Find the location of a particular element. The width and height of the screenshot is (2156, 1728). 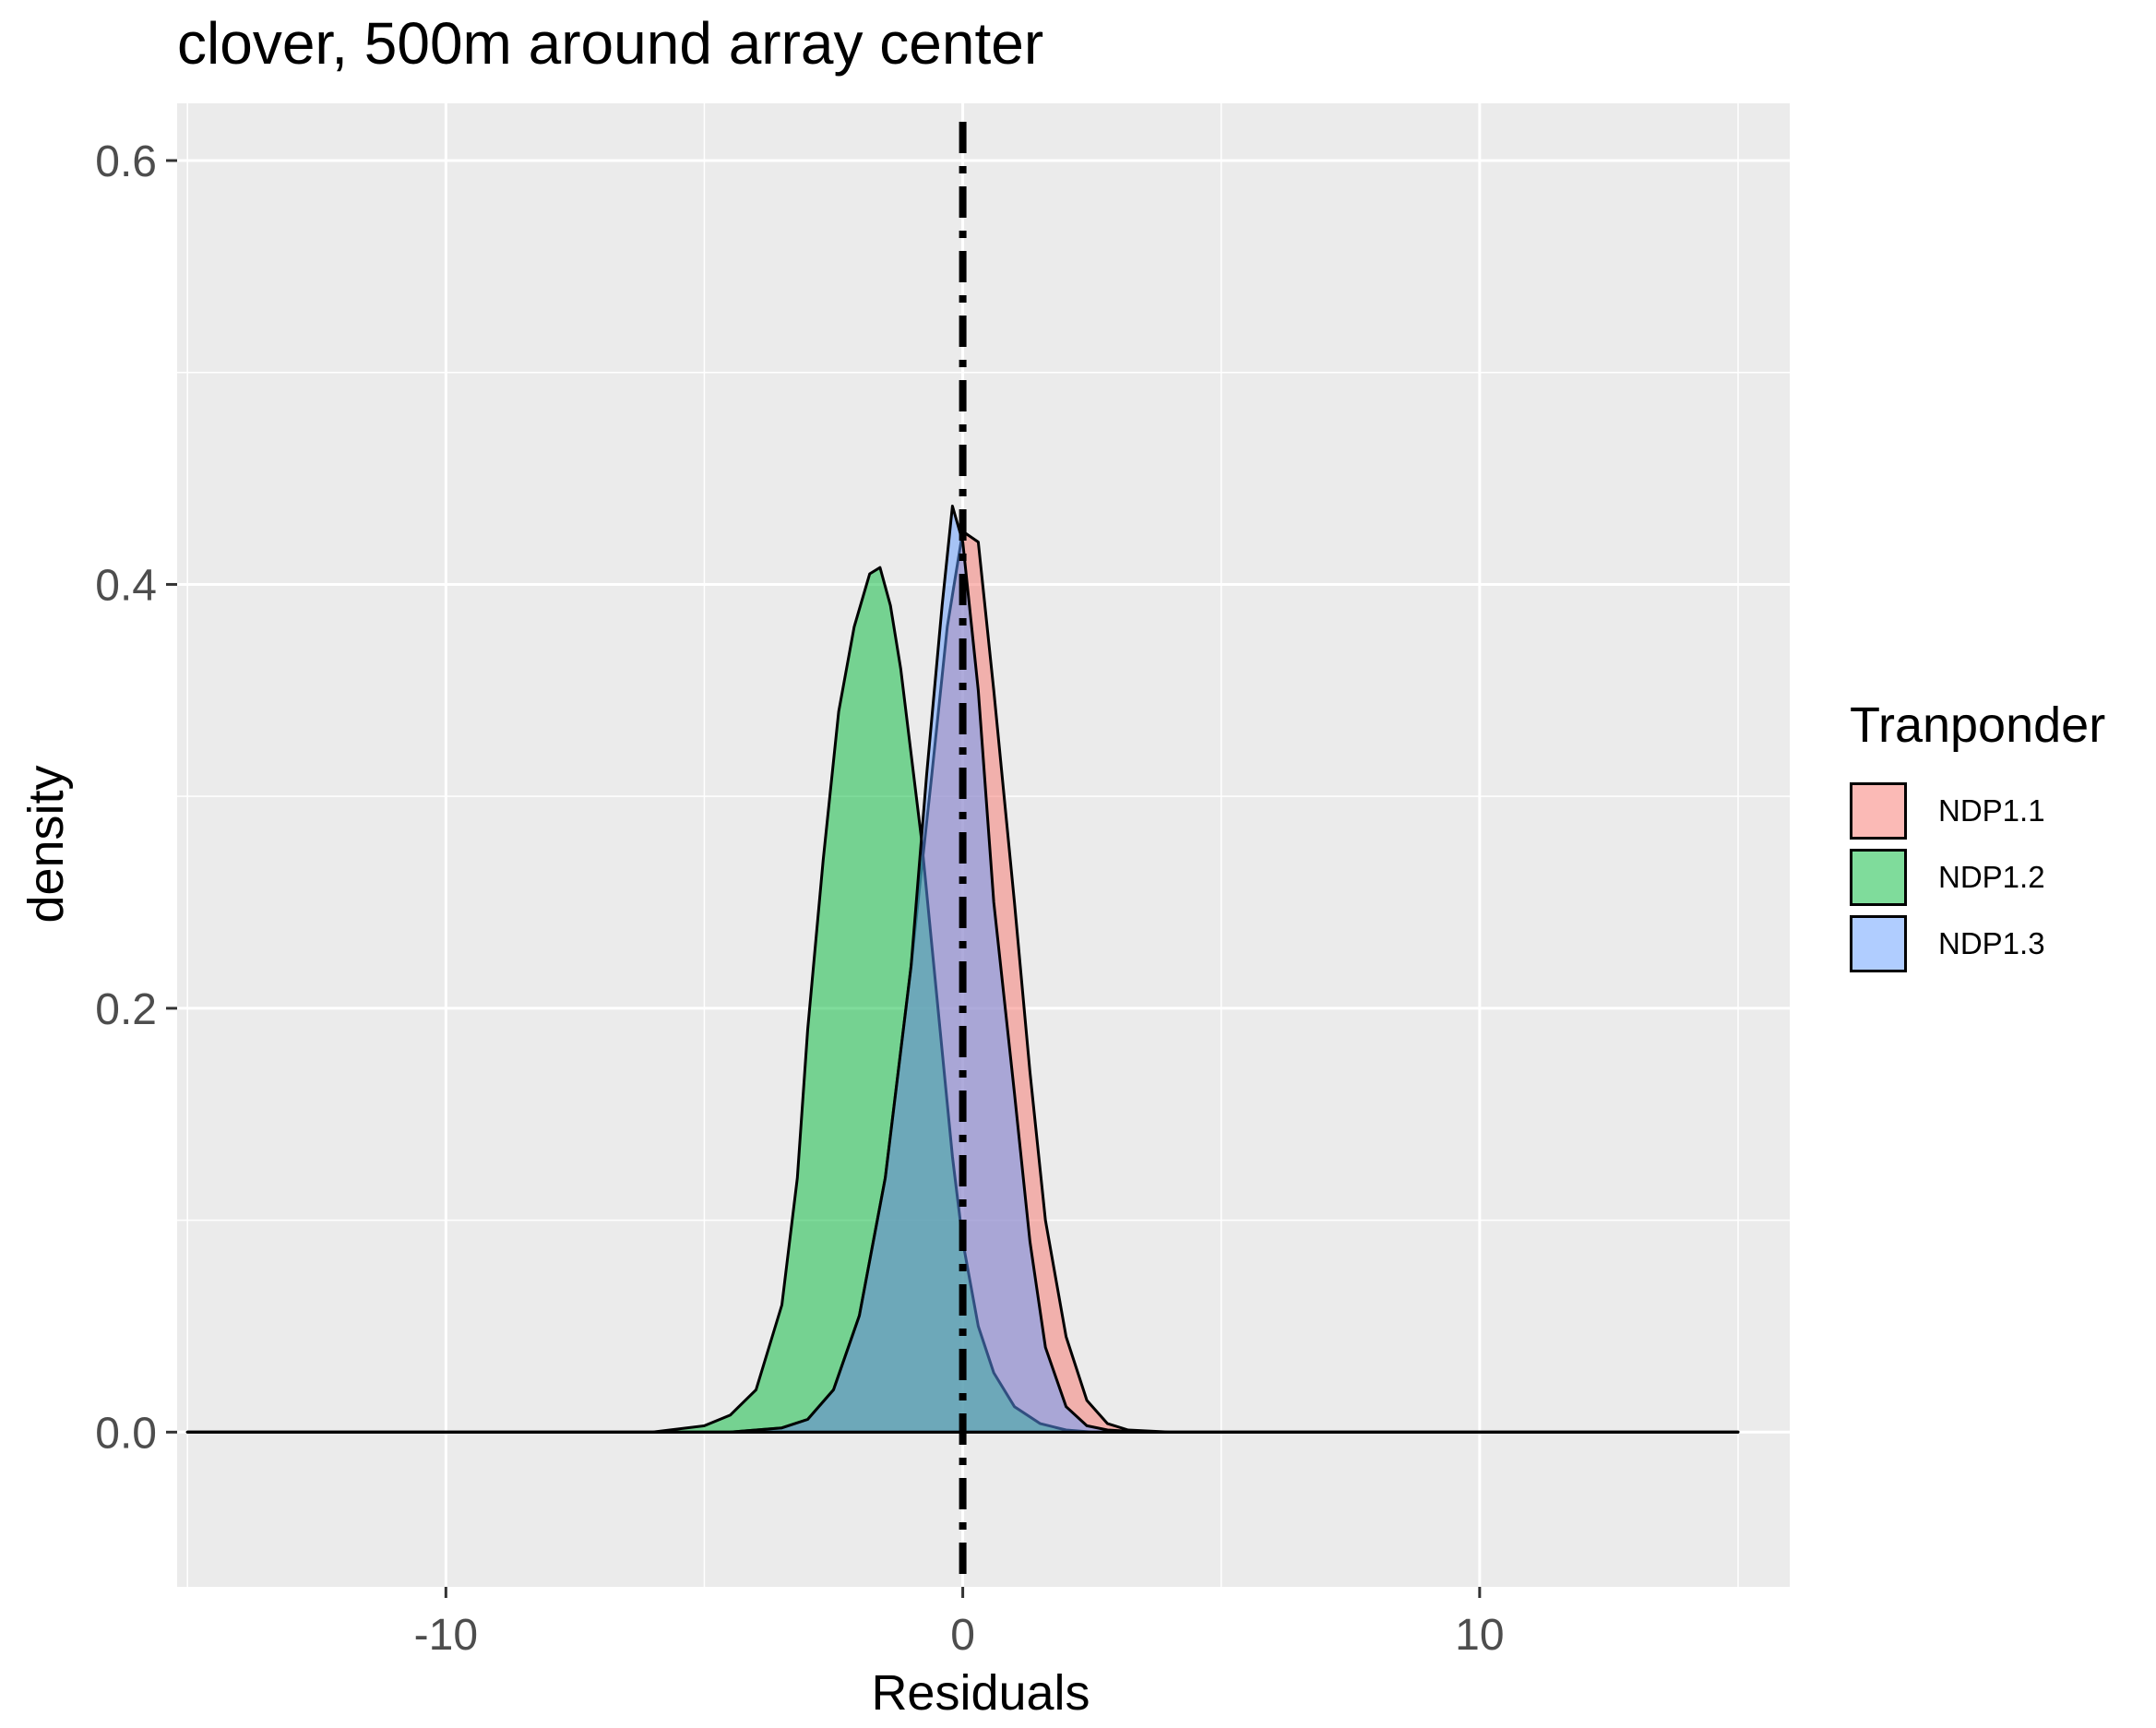

chart-title: clover, 500m around array center is located at coordinates (610, 43).